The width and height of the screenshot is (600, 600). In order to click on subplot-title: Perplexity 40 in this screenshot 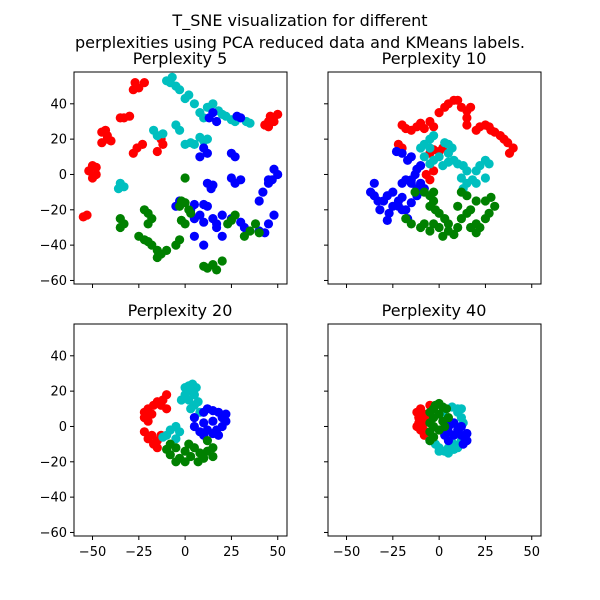, I will do `click(434, 310)`.